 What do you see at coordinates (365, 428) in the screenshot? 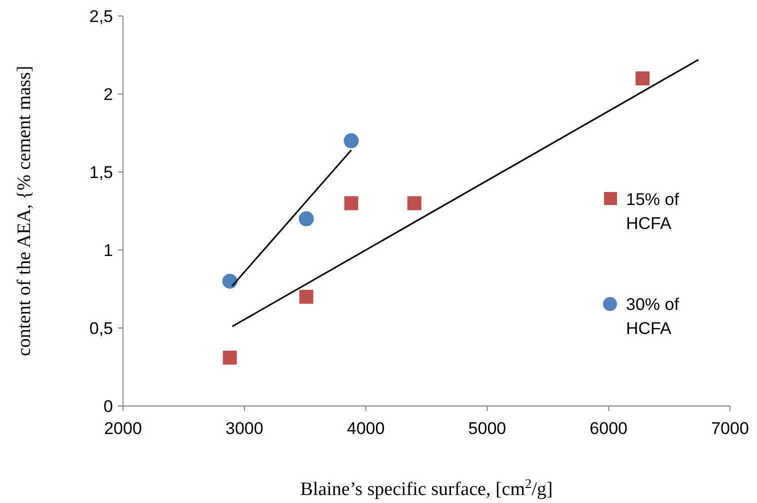
I see `x-tick-label: 4000` at bounding box center [365, 428].